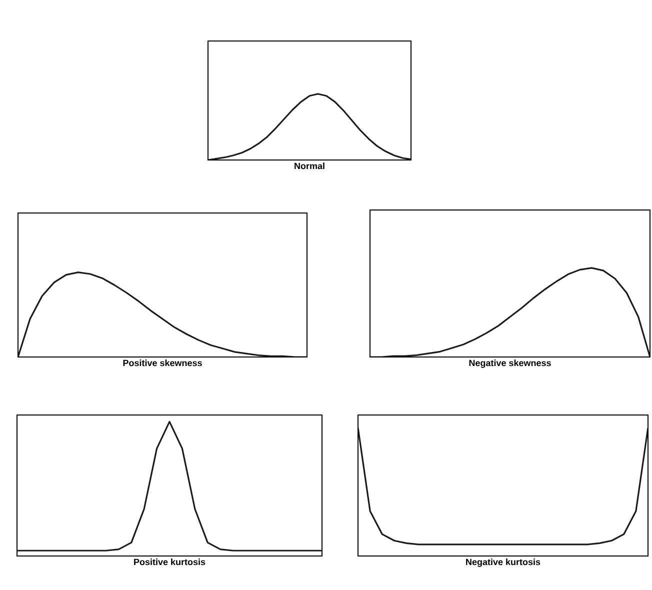 This screenshot has height=590, width=652. Describe the element at coordinates (510, 364) in the screenshot. I see `text: Negative skewness` at that location.